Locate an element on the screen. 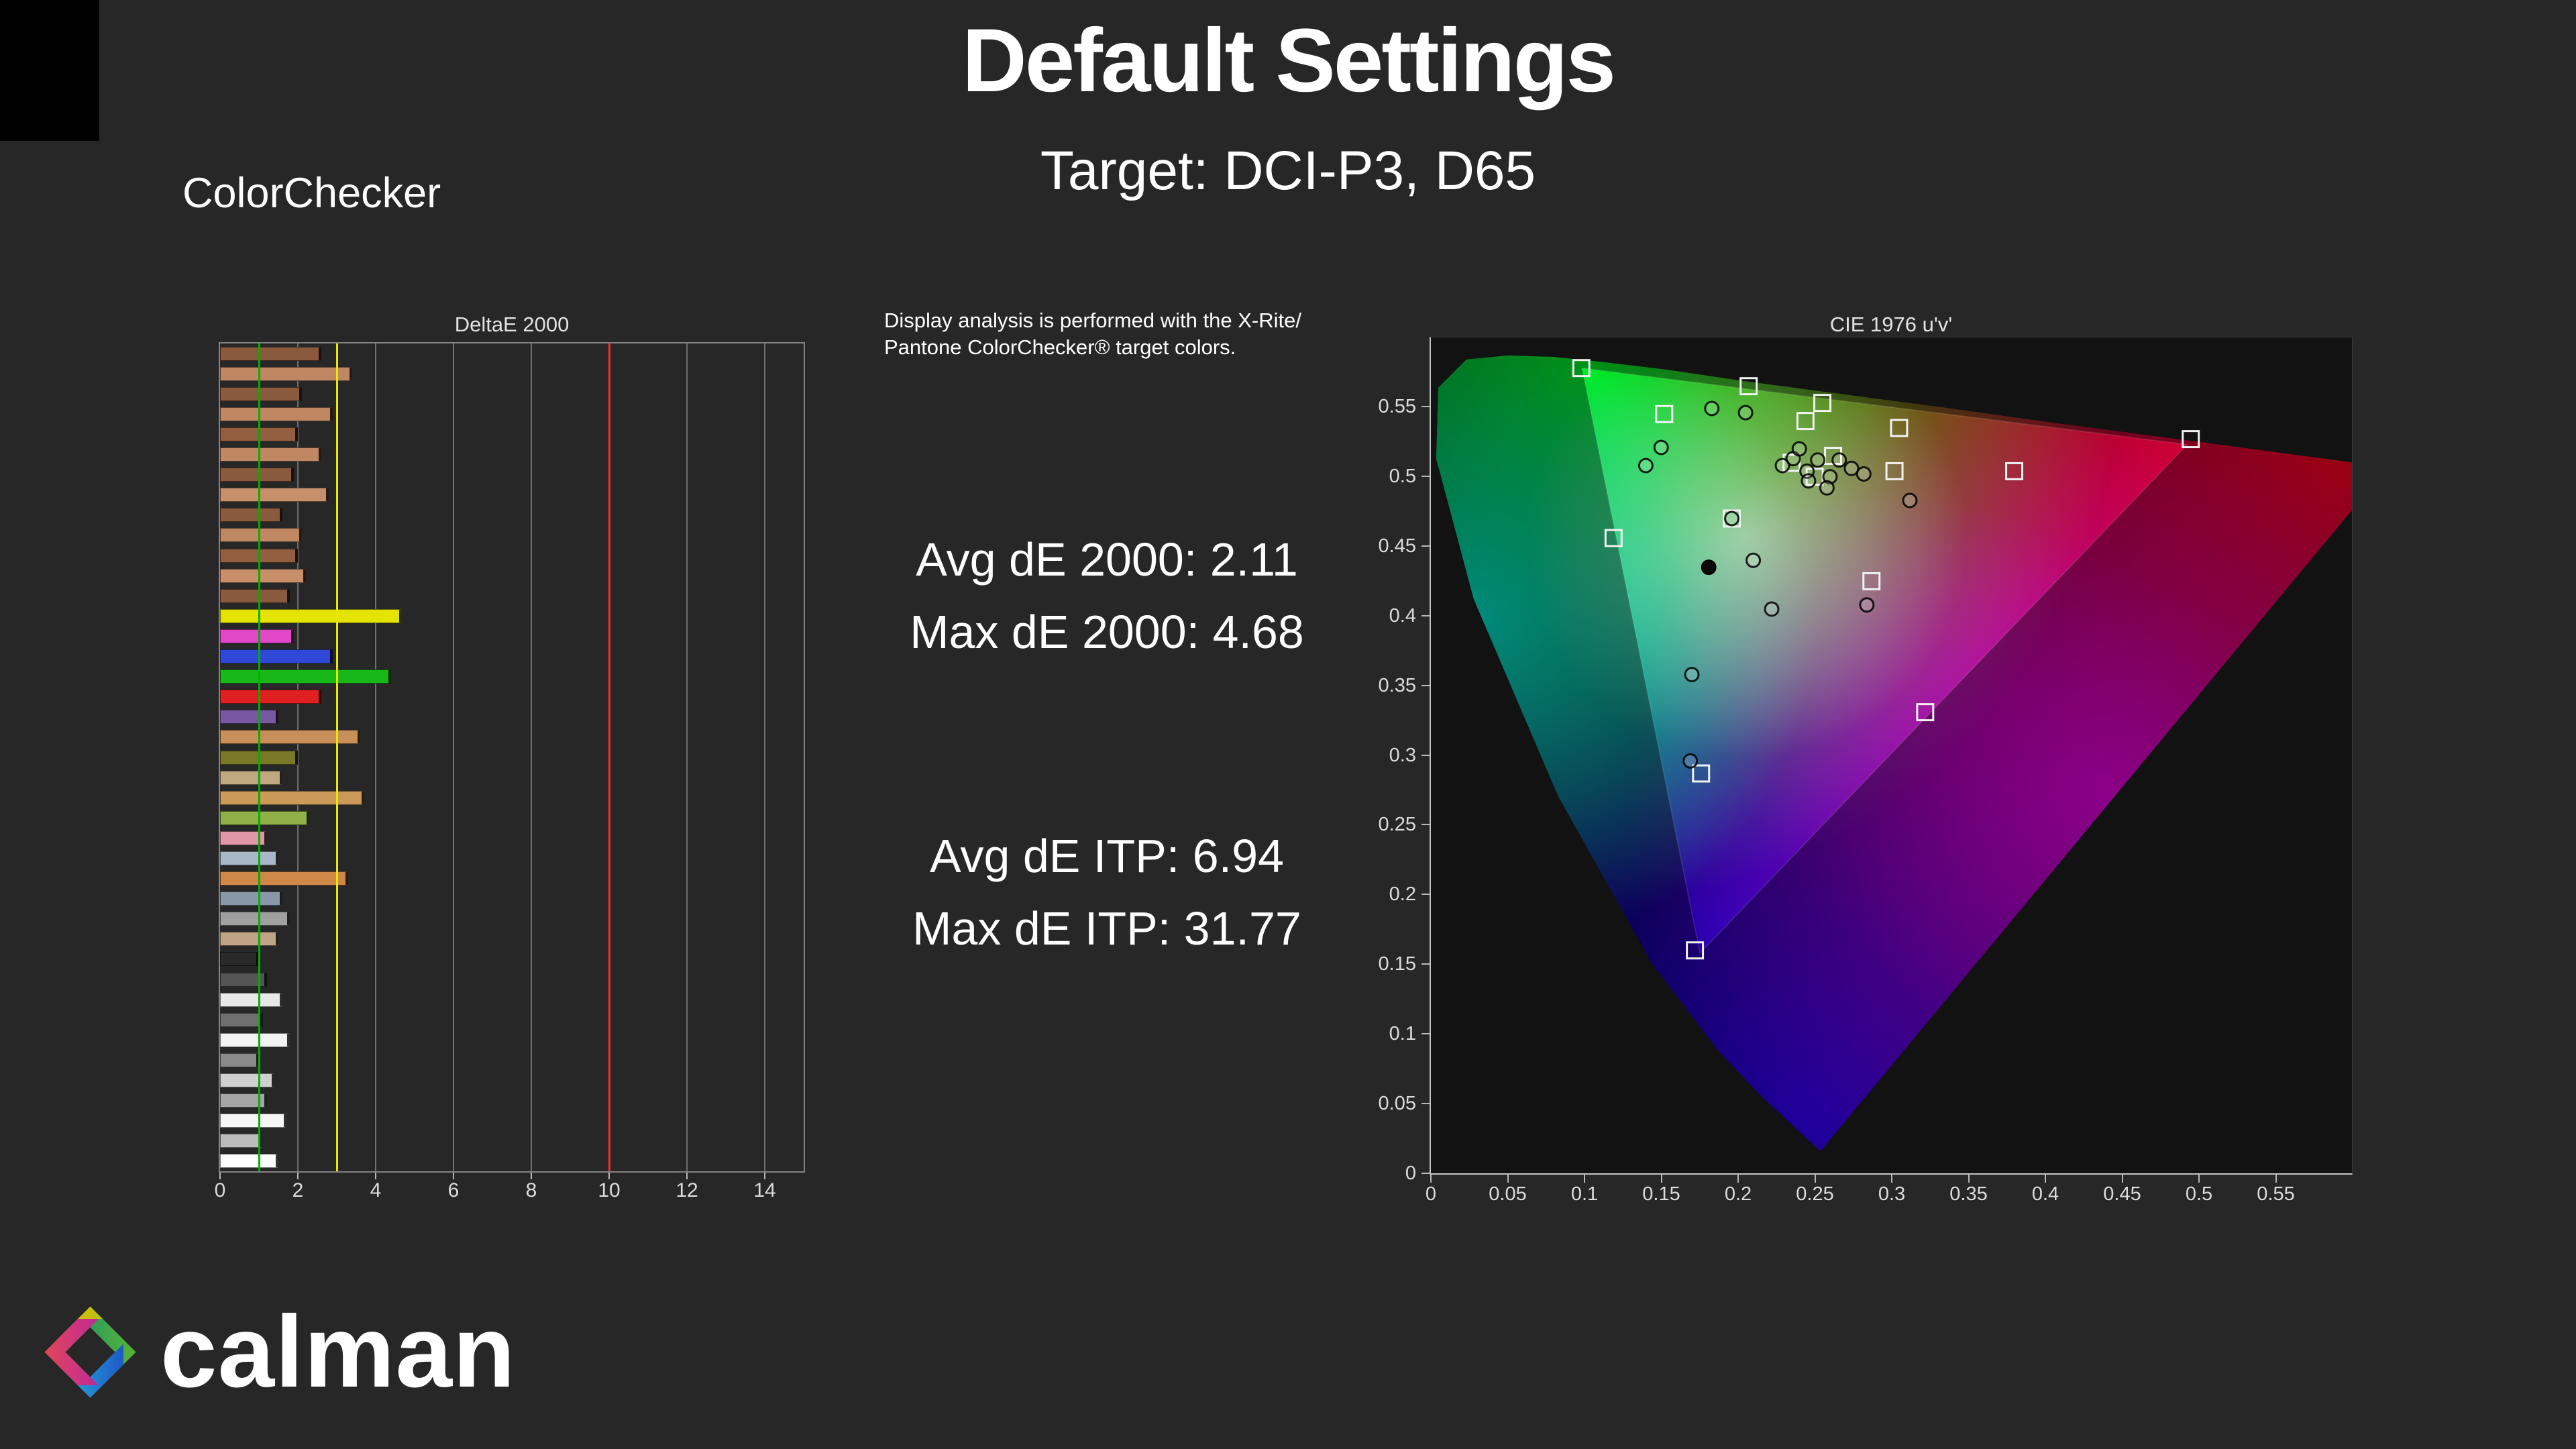 Image resolution: width=2576 pixels, height=1449 pixels. max-deitp: Max dE ITP: 31.77 is located at coordinates (1106, 928).